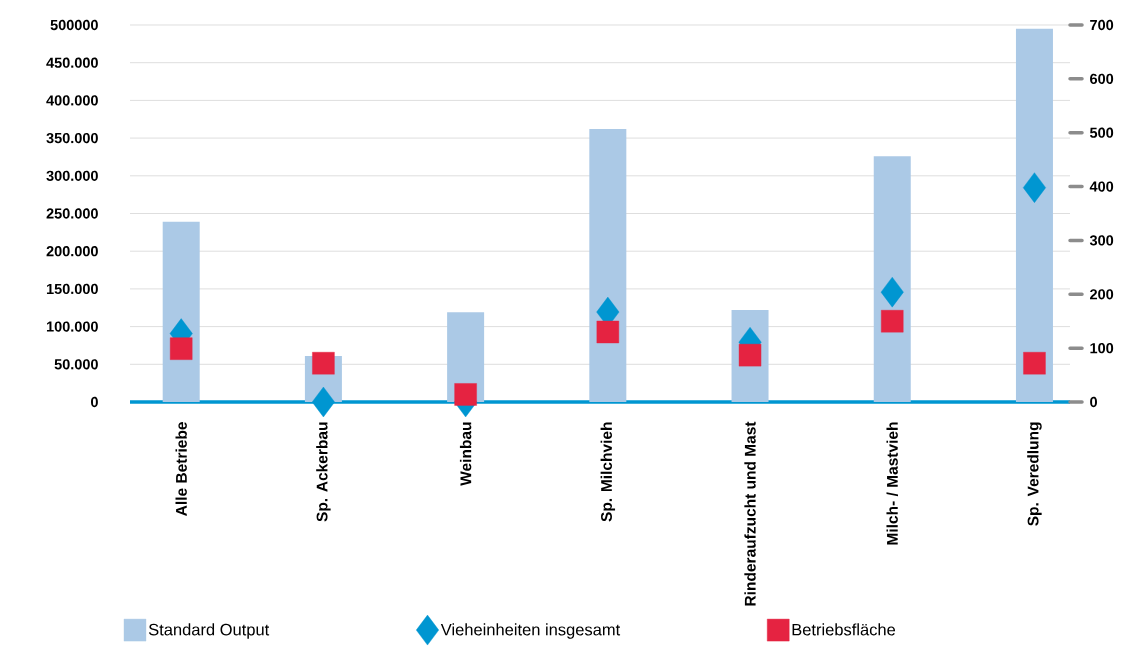  Describe the element at coordinates (1101, 132) in the screenshot. I see `y2-tick-label: 500` at that location.